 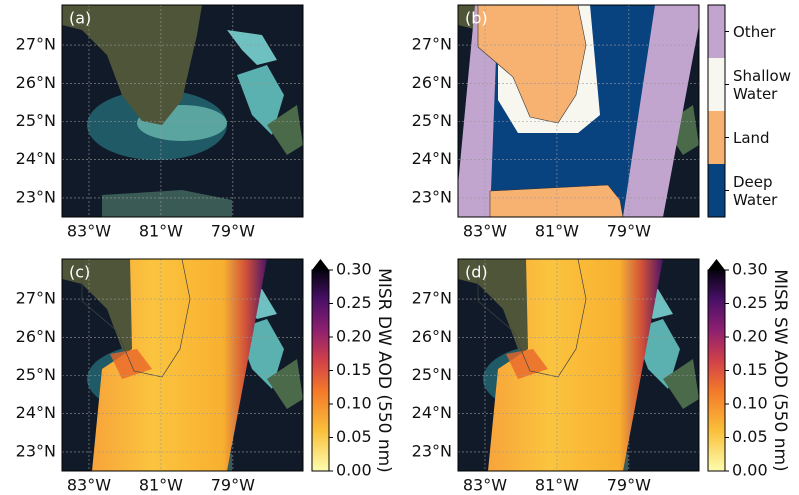 I want to click on colorbar-title: MISR SW AOD (550 nm), so click(x=780, y=370).